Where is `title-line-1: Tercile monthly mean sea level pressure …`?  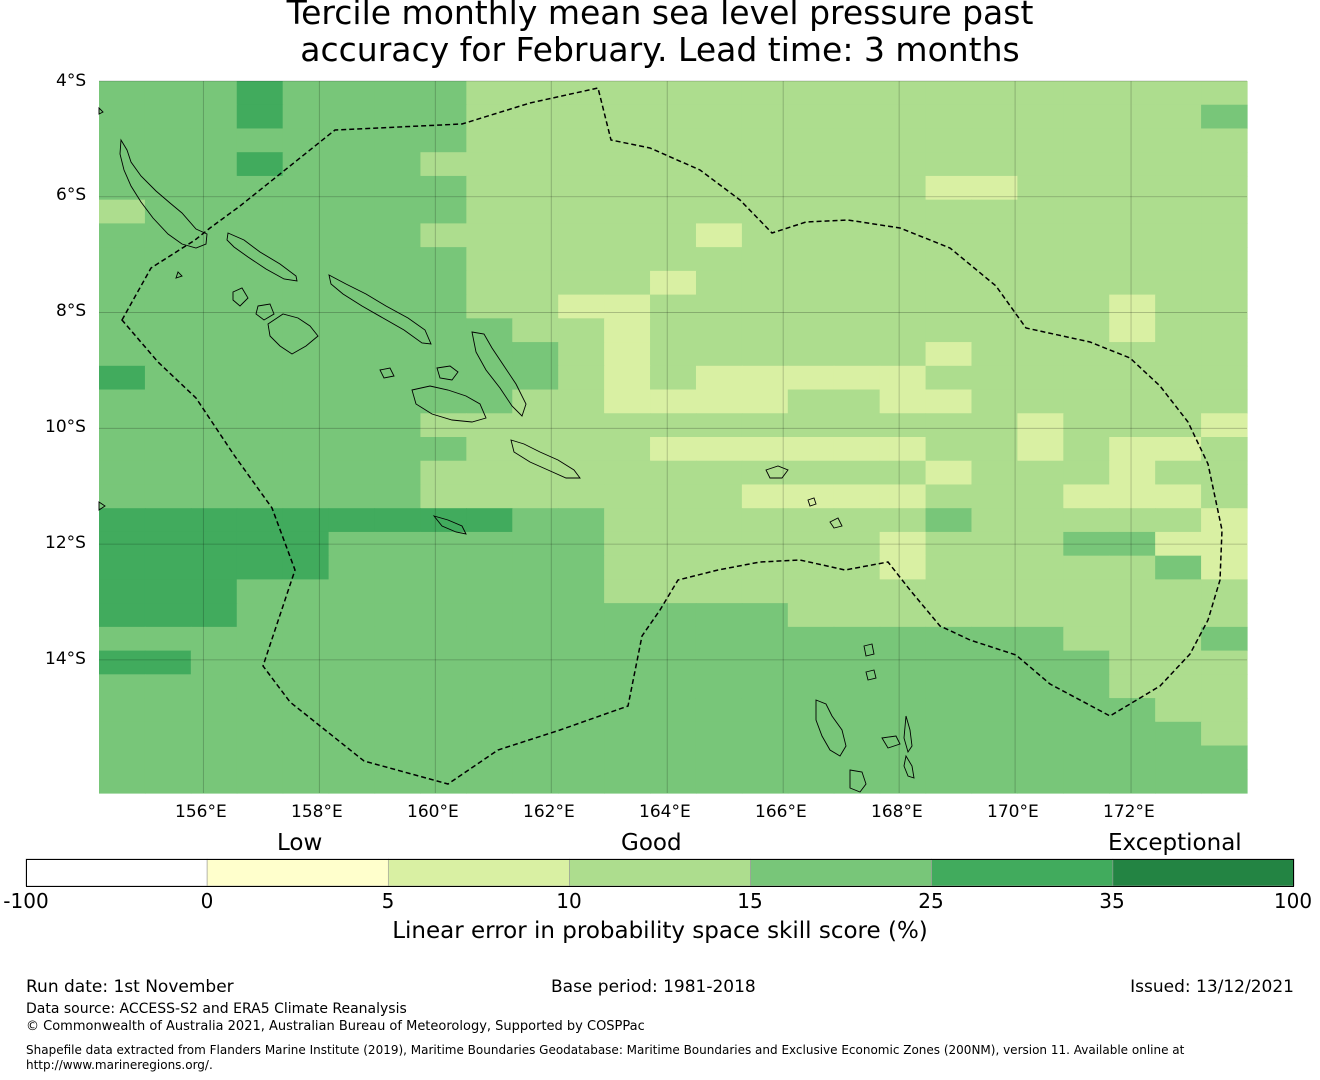 title-line-1: Tercile monthly mean sea level pressure … is located at coordinates (660, 16).